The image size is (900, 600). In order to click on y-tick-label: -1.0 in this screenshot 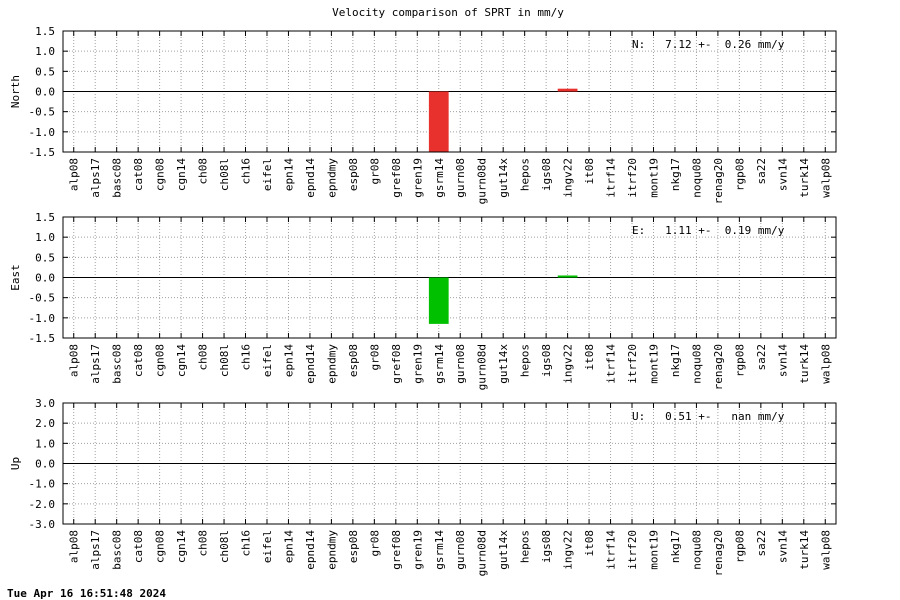, I will do `click(42, 484)`.